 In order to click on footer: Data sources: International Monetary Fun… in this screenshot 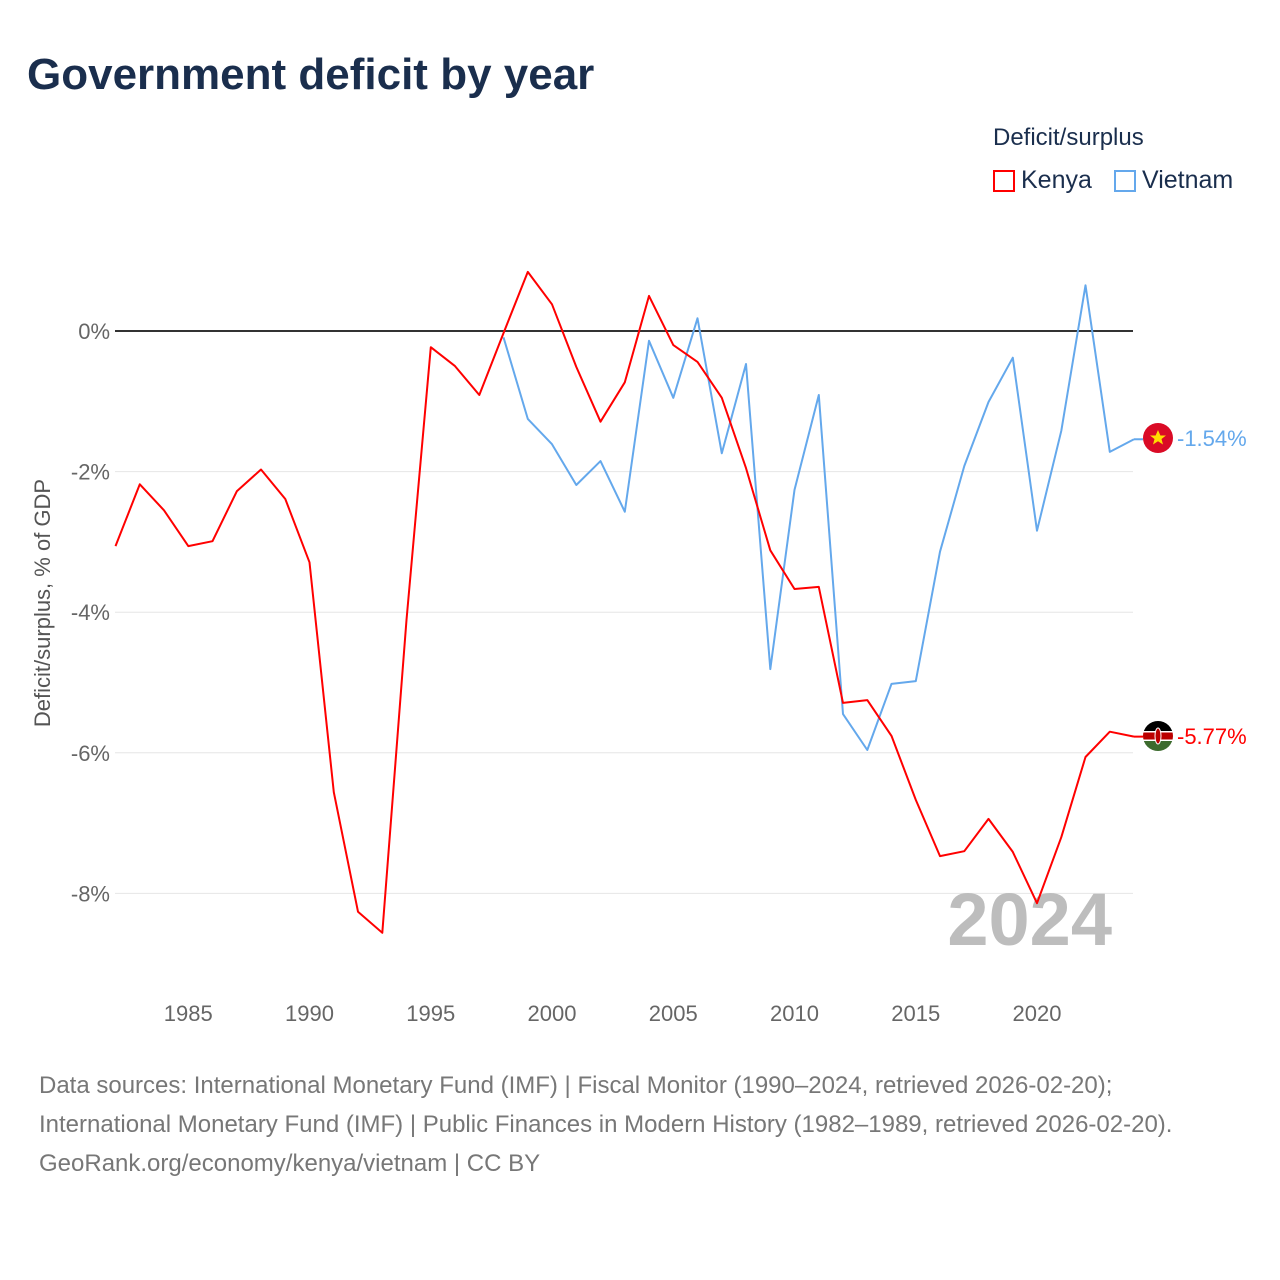, I will do `click(644, 1124)`.